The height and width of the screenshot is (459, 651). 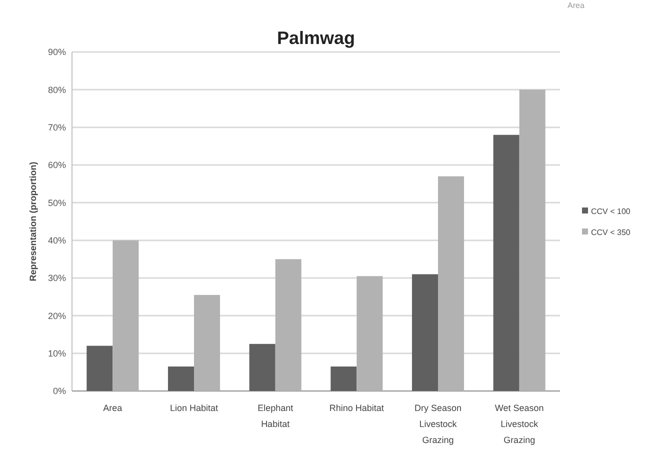 What do you see at coordinates (57, 278) in the screenshot?
I see `y-tick-label: 30%` at bounding box center [57, 278].